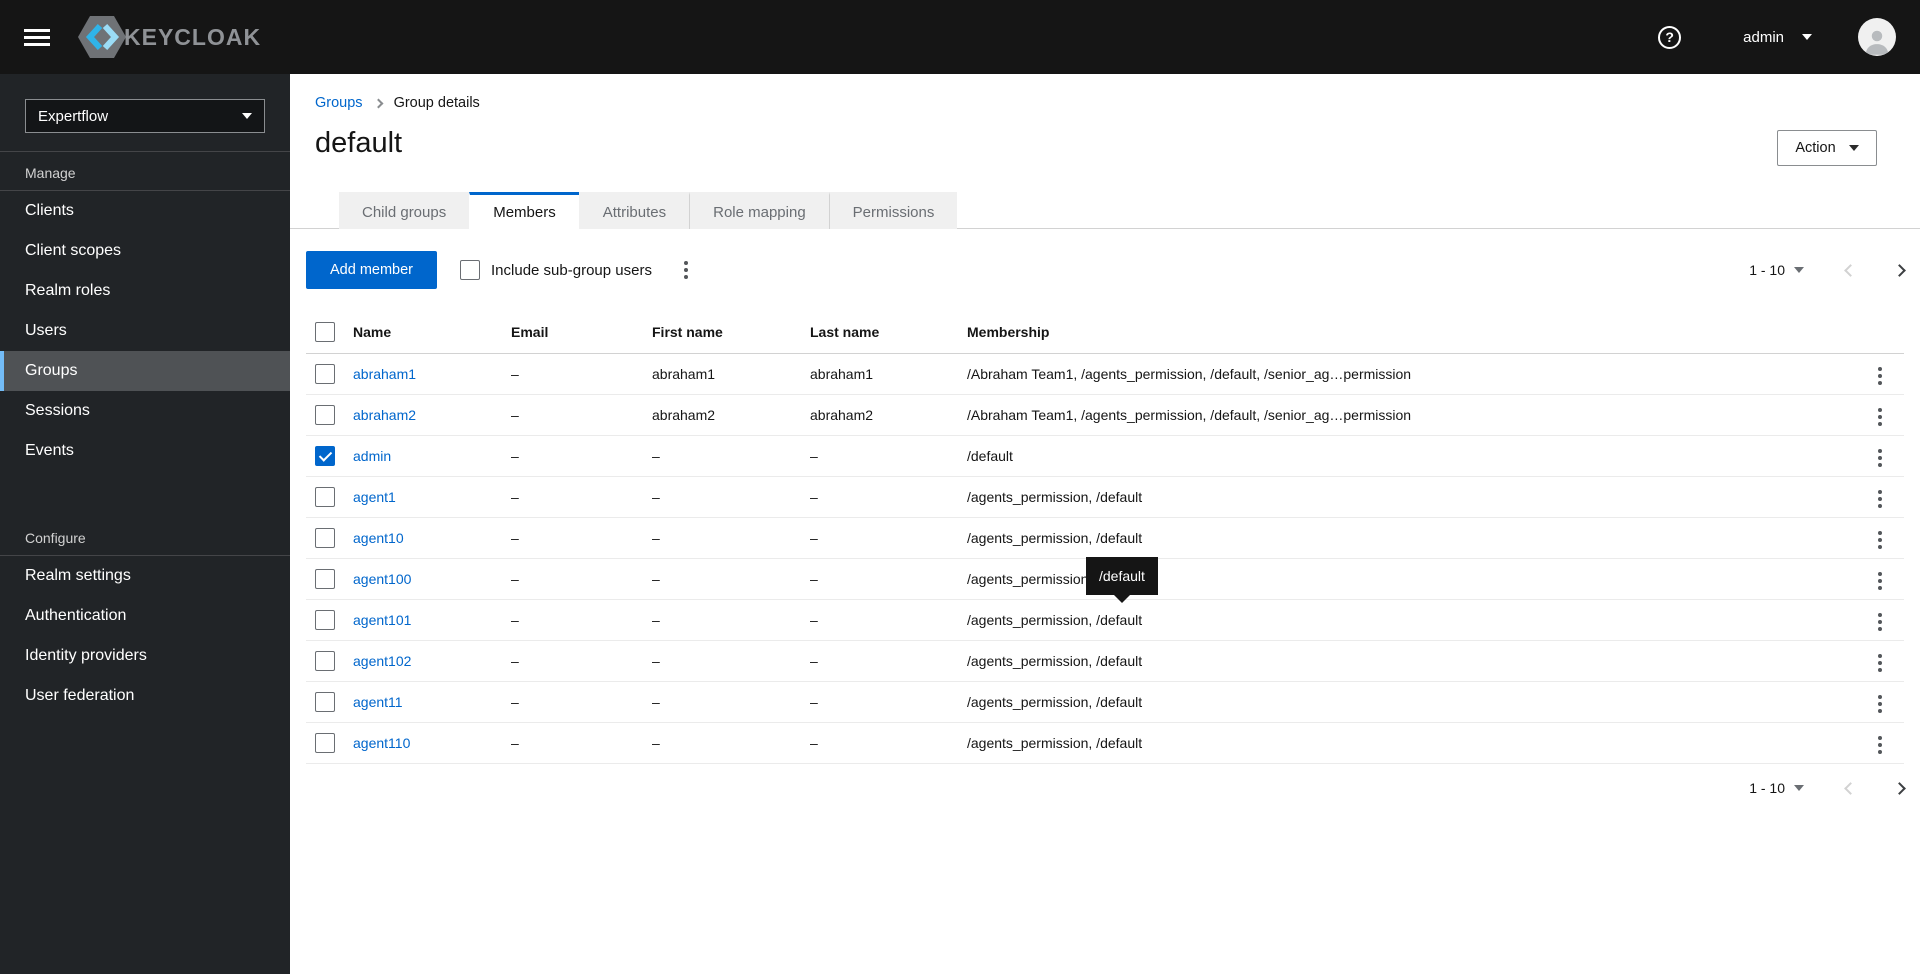 This screenshot has height=974, width=1920. I want to click on action-button-label: Action, so click(1815, 148).